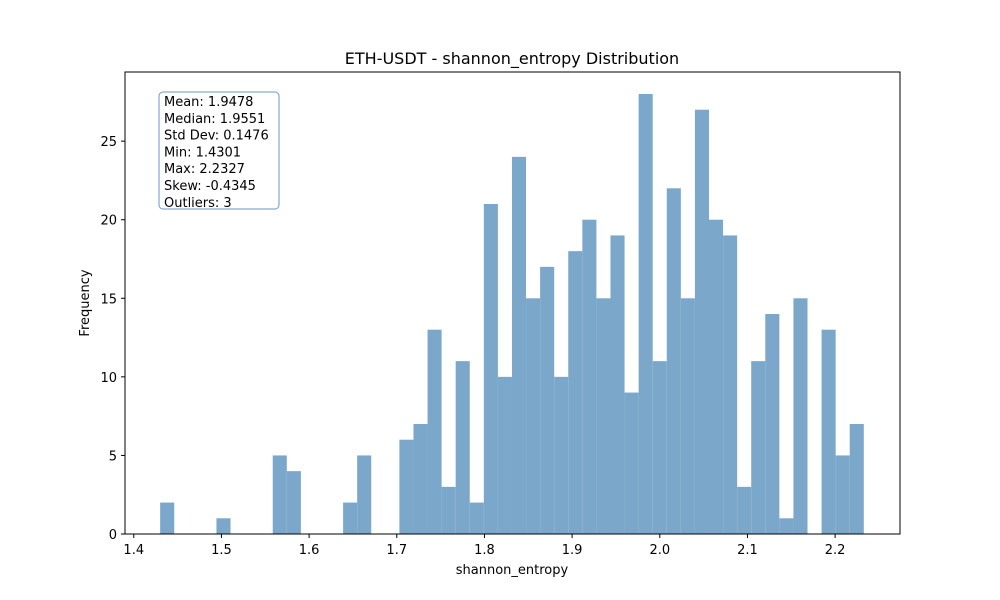 This screenshot has height=600, width=1000. Describe the element at coordinates (659, 550) in the screenshot. I see `x-tick-label: 2.0` at that location.